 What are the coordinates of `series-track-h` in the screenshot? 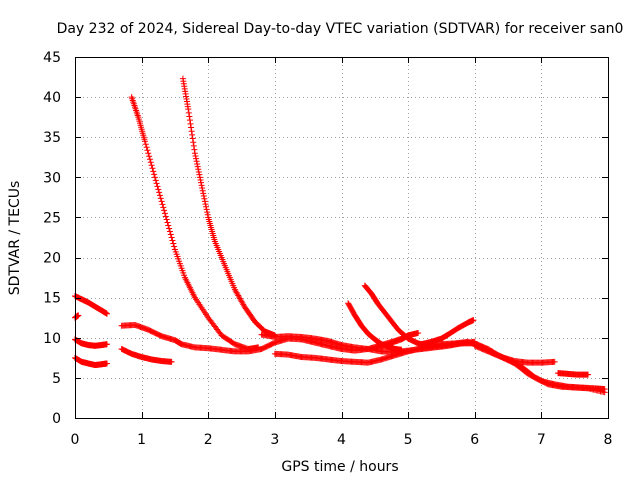 It's located at (228, 207).